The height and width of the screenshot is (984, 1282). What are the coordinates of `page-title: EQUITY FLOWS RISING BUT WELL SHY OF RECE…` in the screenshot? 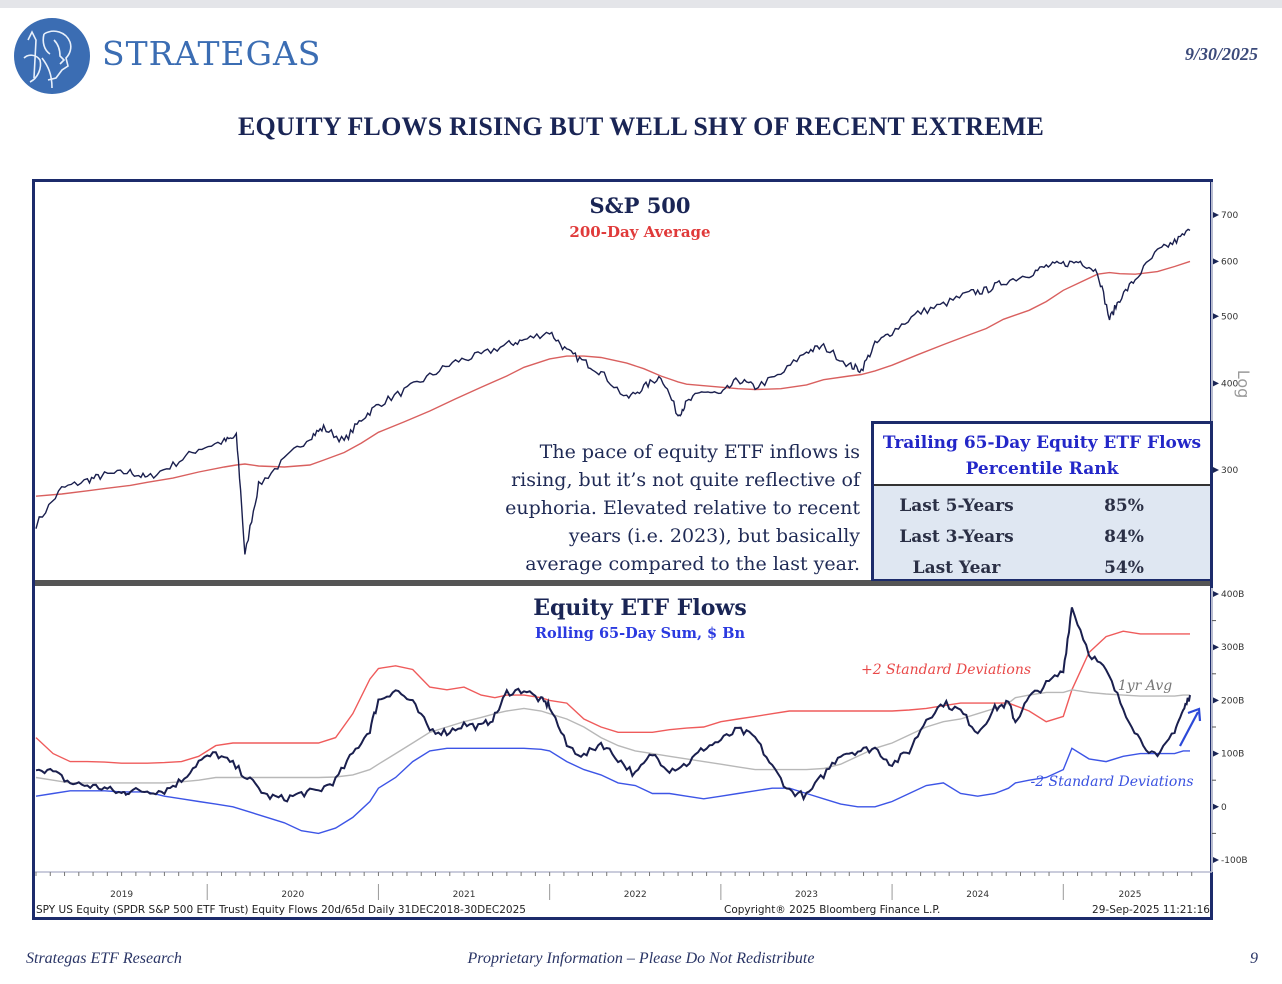 It's located at (641, 126).